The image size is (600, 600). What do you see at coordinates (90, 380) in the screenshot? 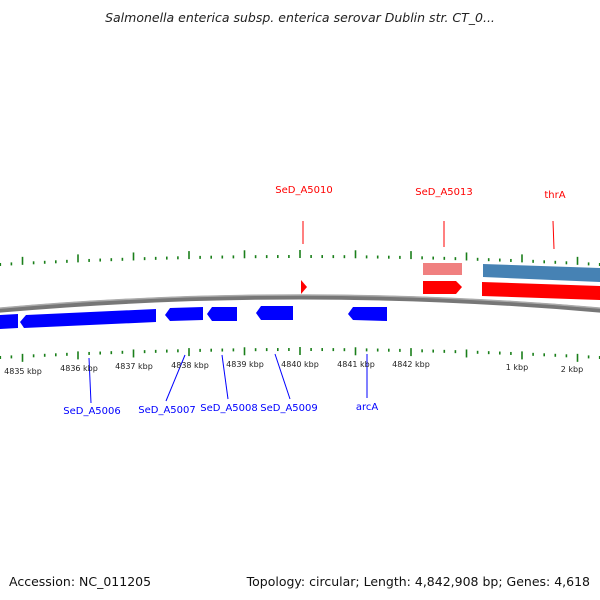
I see `leader-SeD_A5006` at bounding box center [90, 380].